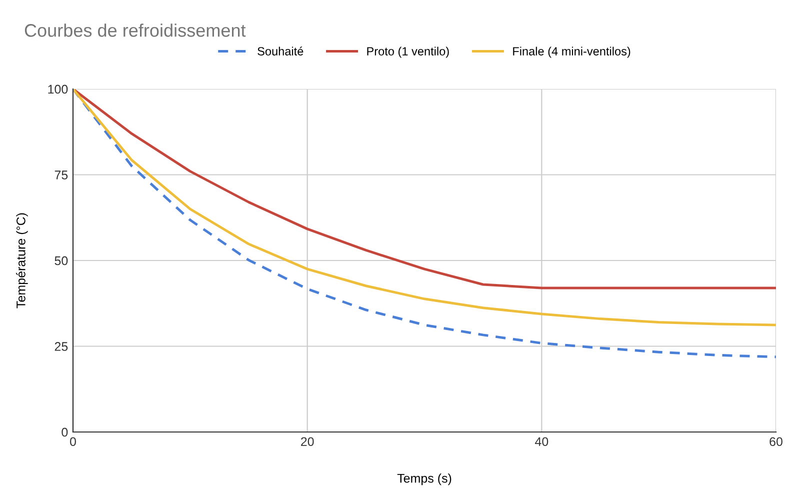 The height and width of the screenshot is (497, 800). Describe the element at coordinates (65, 432) in the screenshot. I see `y-tick-label: 0` at that location.